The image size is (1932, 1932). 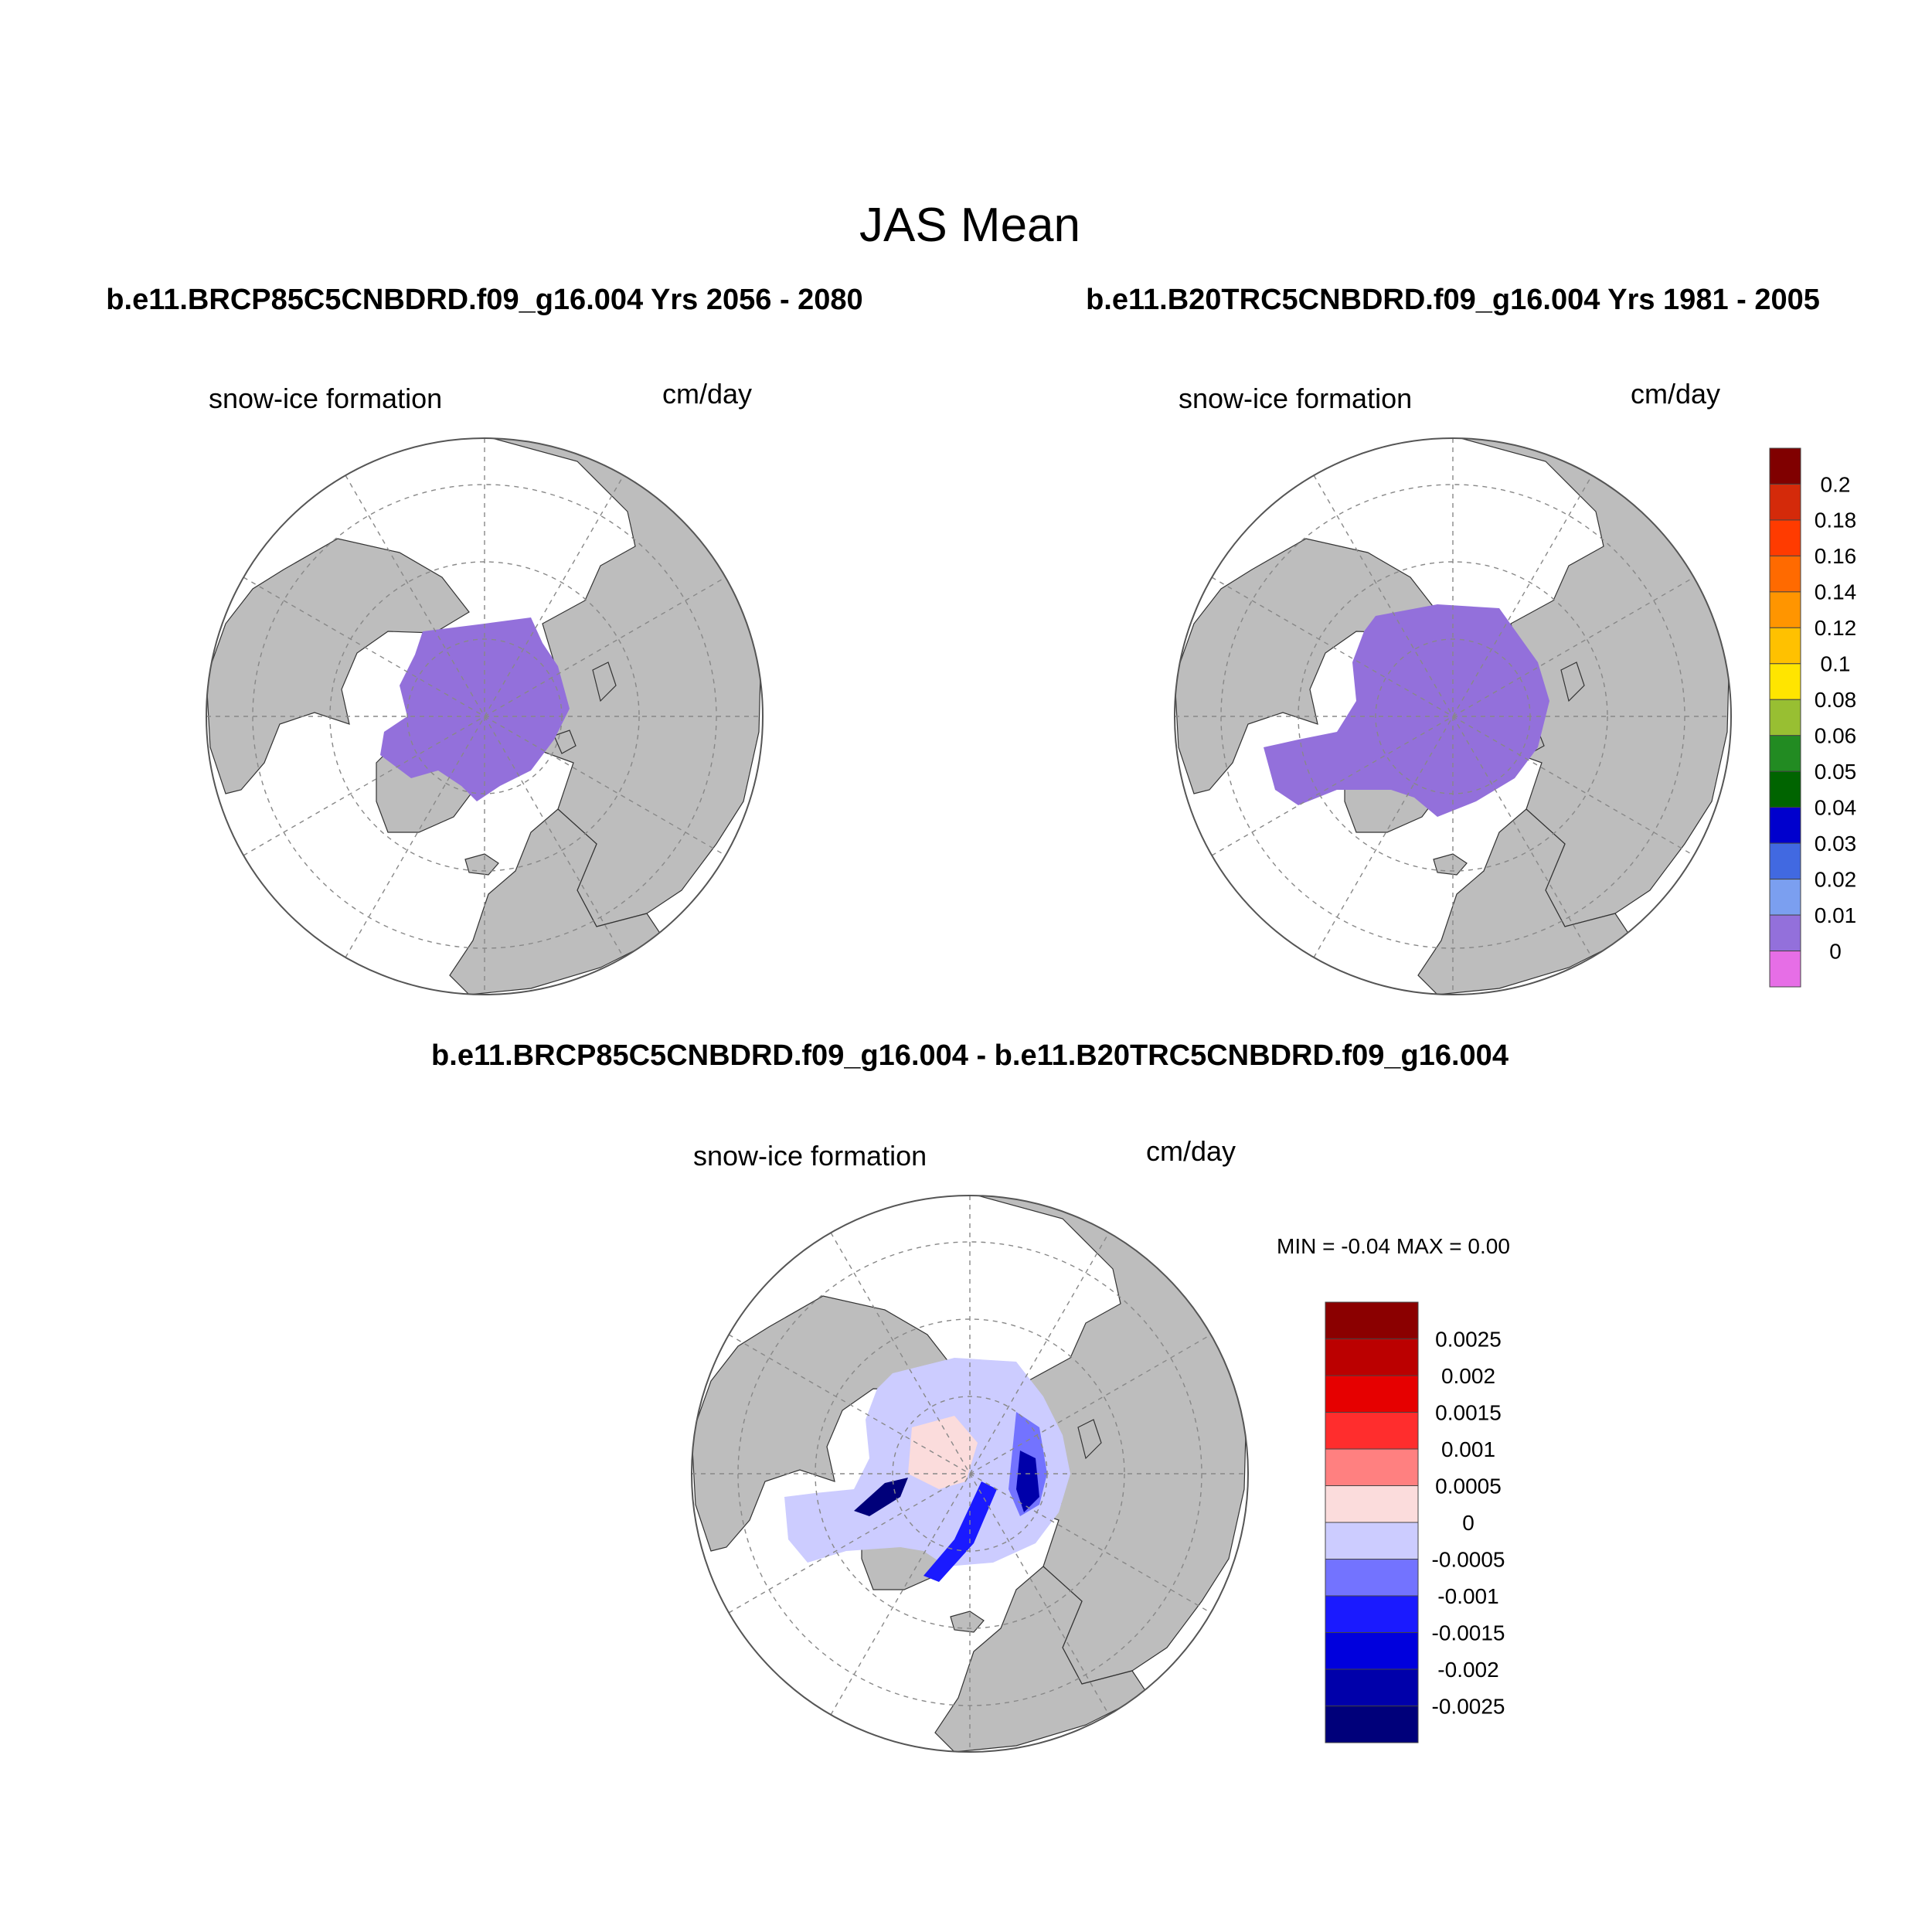 I want to click on colorbar-tick-label: 0.1, so click(x=1836, y=664).